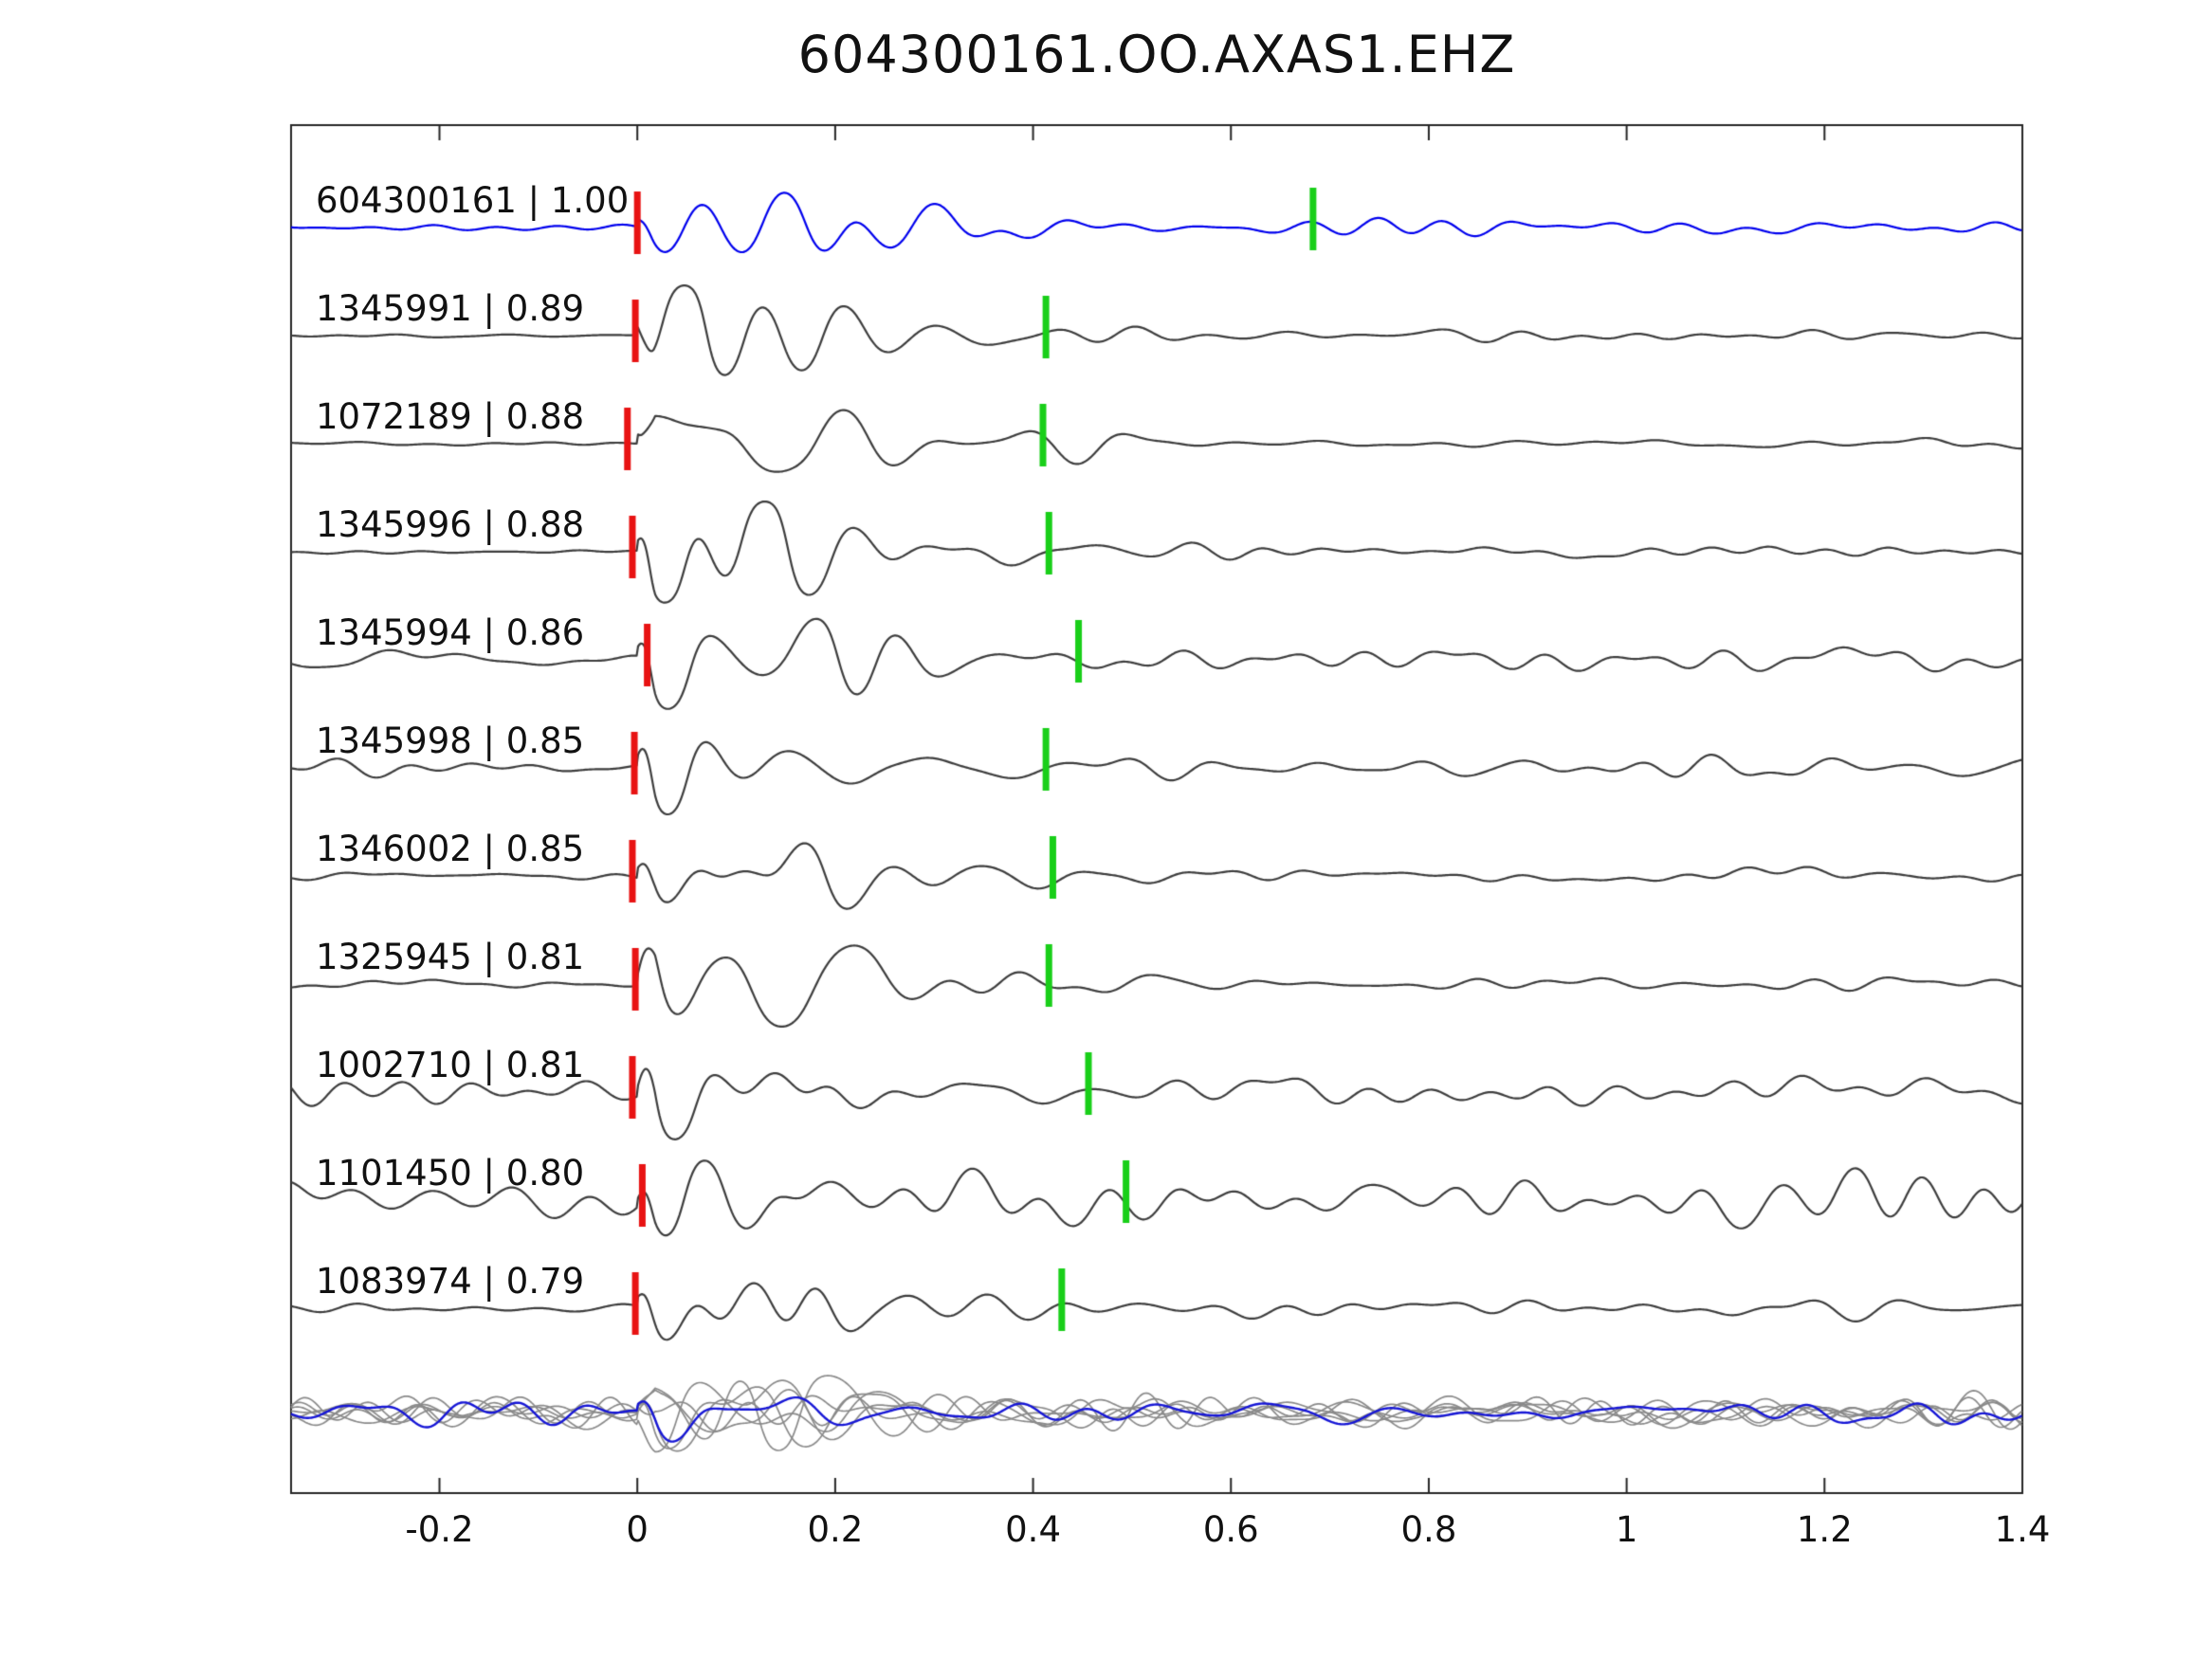 The height and width of the screenshot is (1659, 2212). Describe the element at coordinates (1428, 1529) in the screenshot. I see `x-axis-tick-label: 0.8` at that location.